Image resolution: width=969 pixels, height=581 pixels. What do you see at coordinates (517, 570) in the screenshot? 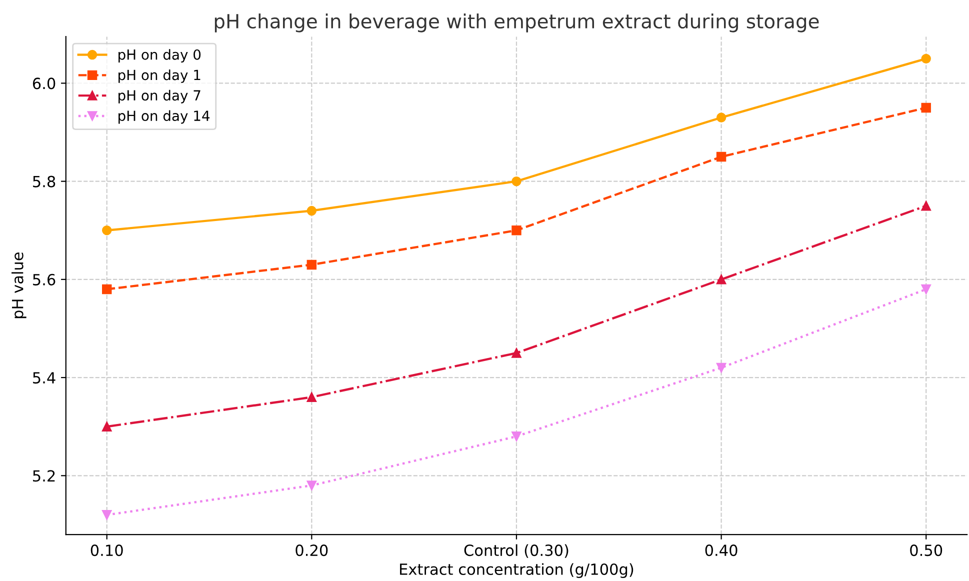
I see `x-axis-title: Extract concentration (g/100g)` at bounding box center [517, 570].